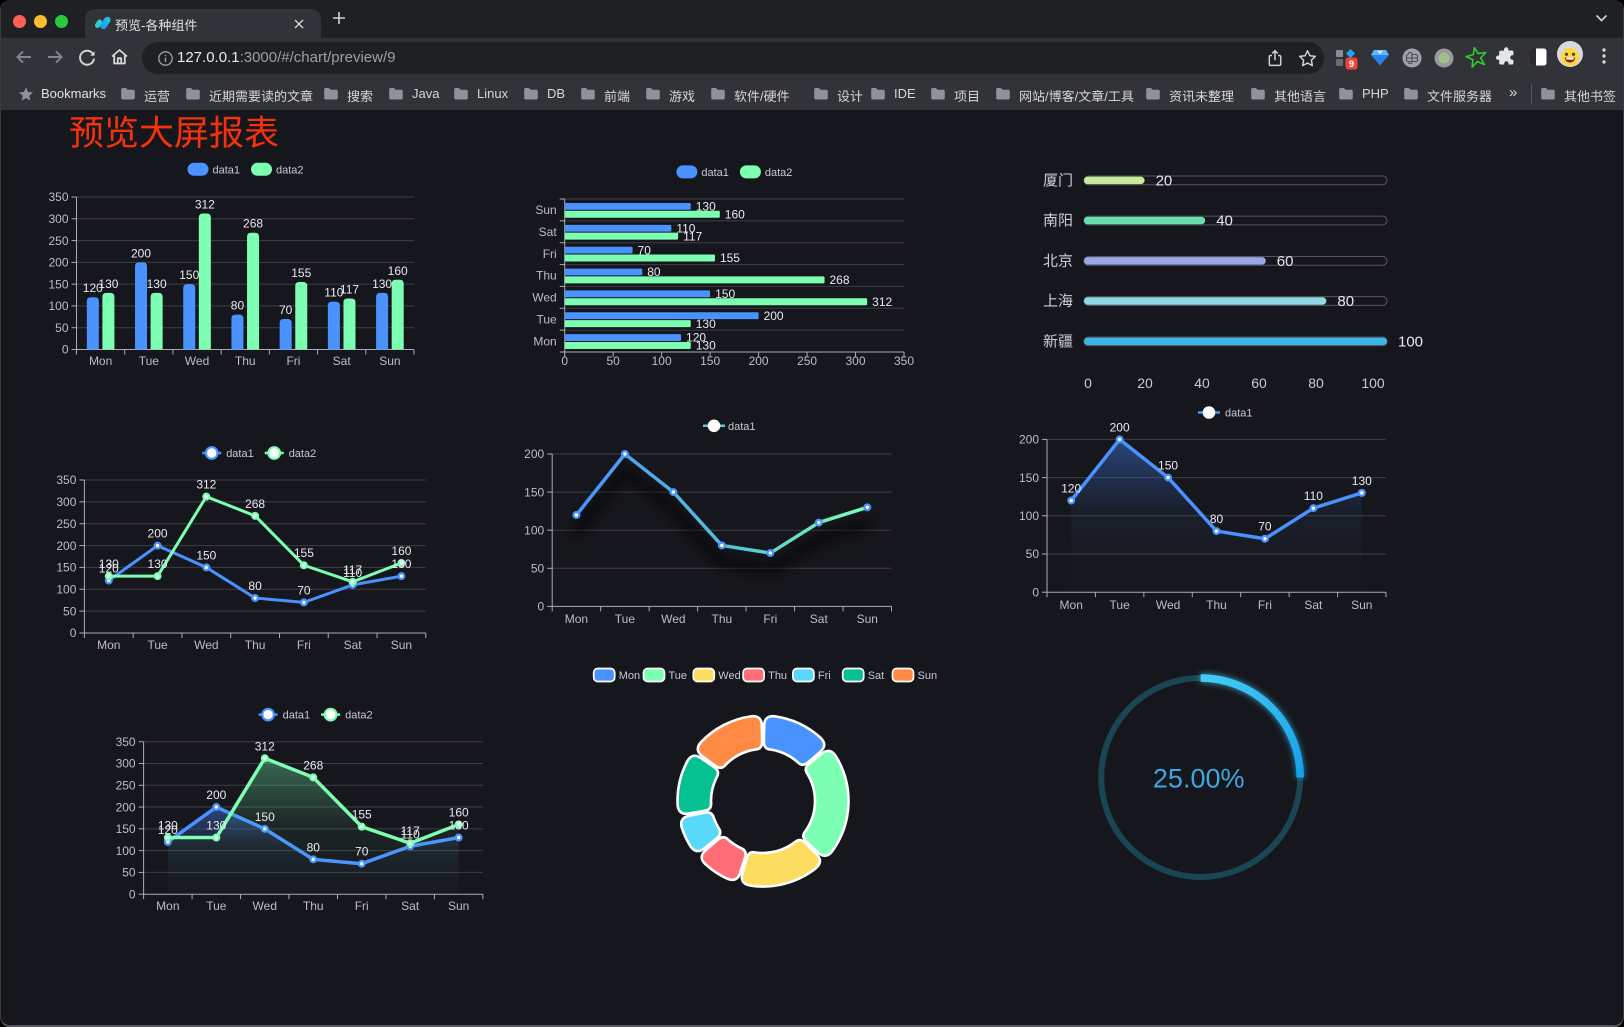  Describe the element at coordinates (1224, 221) in the screenshot. I see `svg-text: 40` at that location.